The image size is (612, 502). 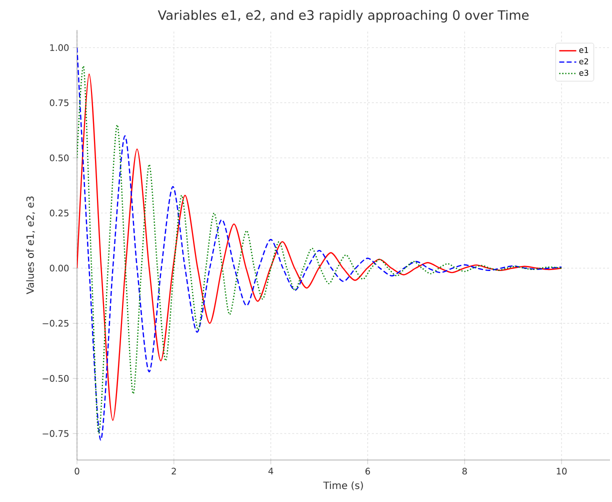 I want to click on y-tick-label: 0.50, so click(x=59, y=158).